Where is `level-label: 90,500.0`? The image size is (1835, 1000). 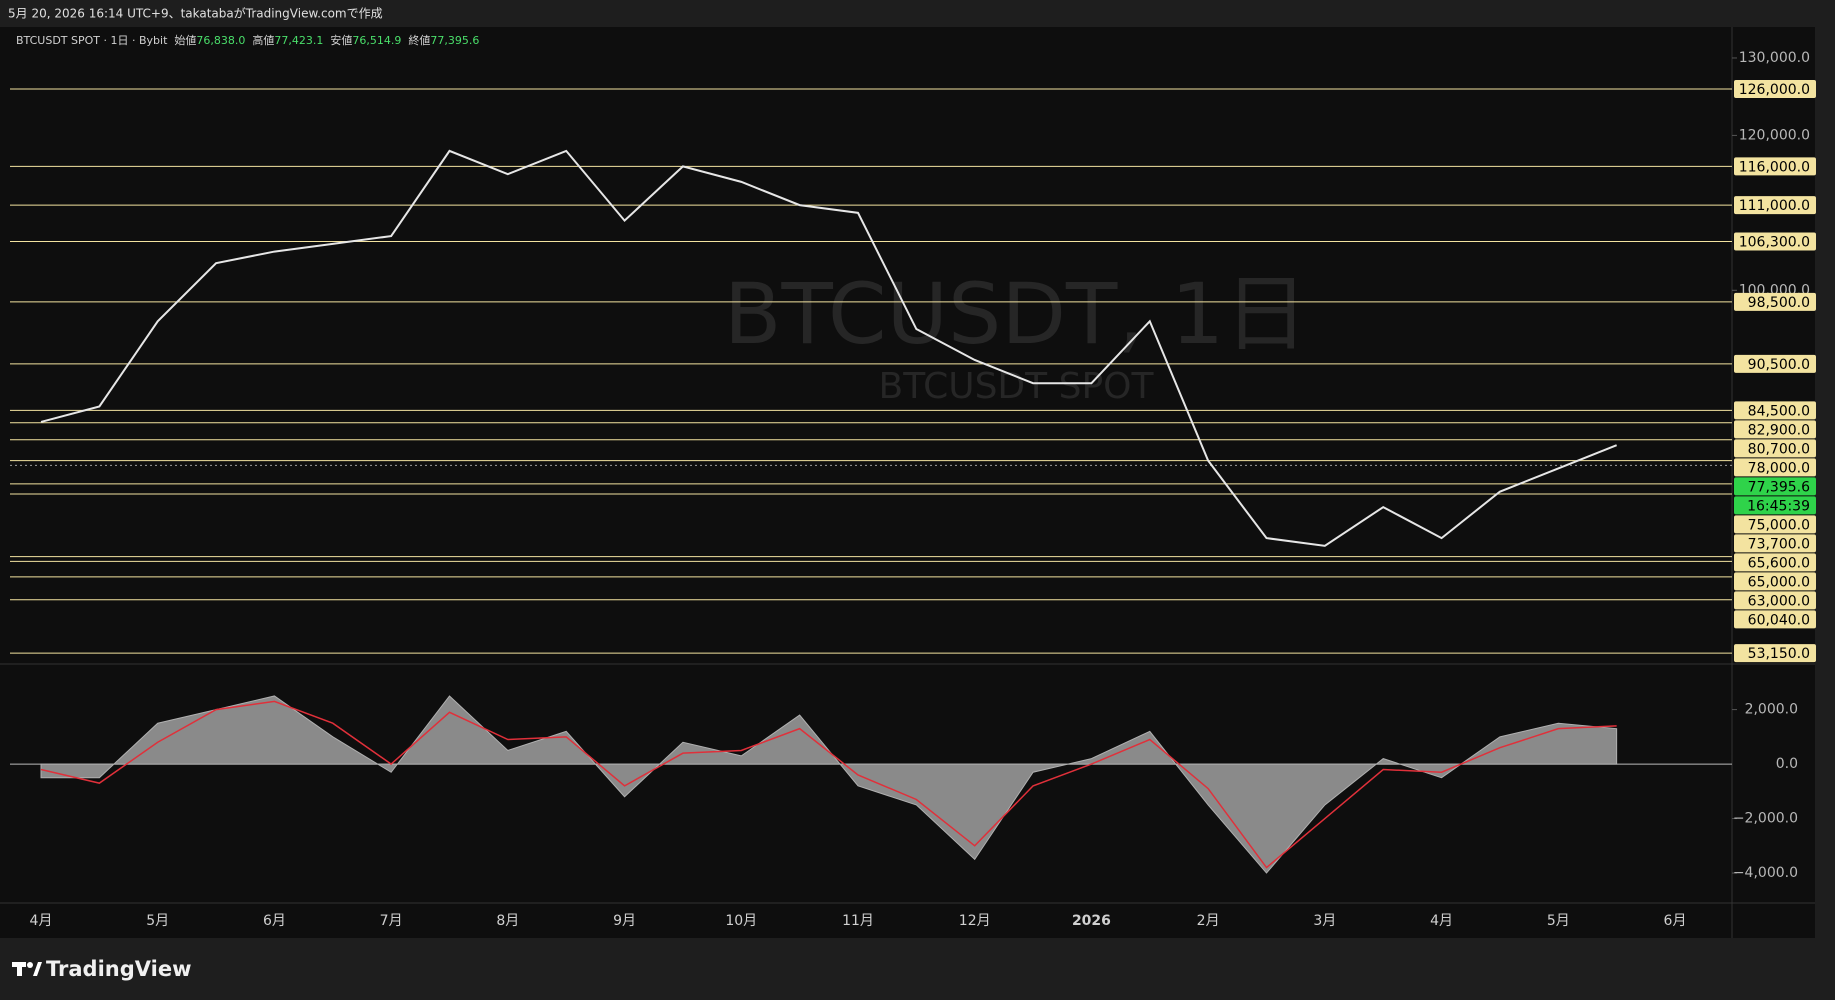
level-label: 90,500.0 is located at coordinates (1779, 365).